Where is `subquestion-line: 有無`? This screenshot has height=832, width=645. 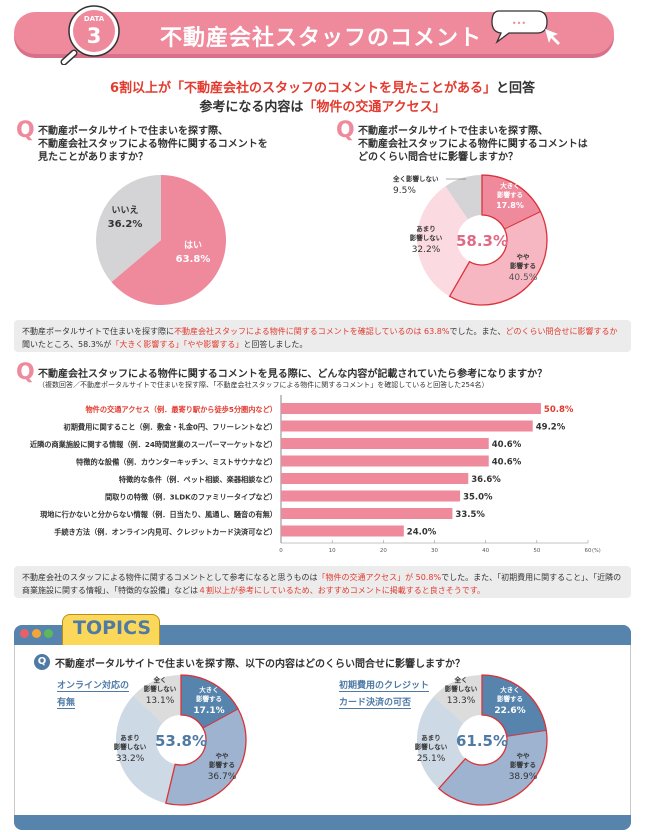 subquestion-line: 有無 is located at coordinates (66, 703).